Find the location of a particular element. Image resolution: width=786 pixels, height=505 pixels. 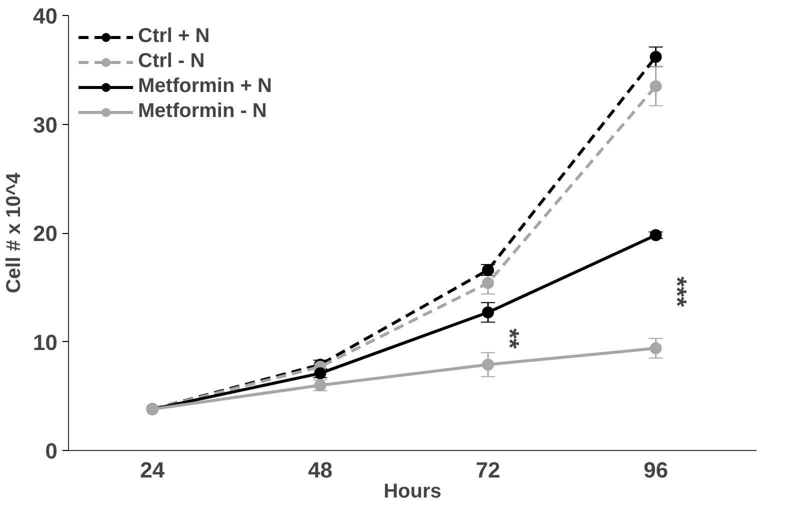

x-tick-label: 96 is located at coordinates (656, 470).